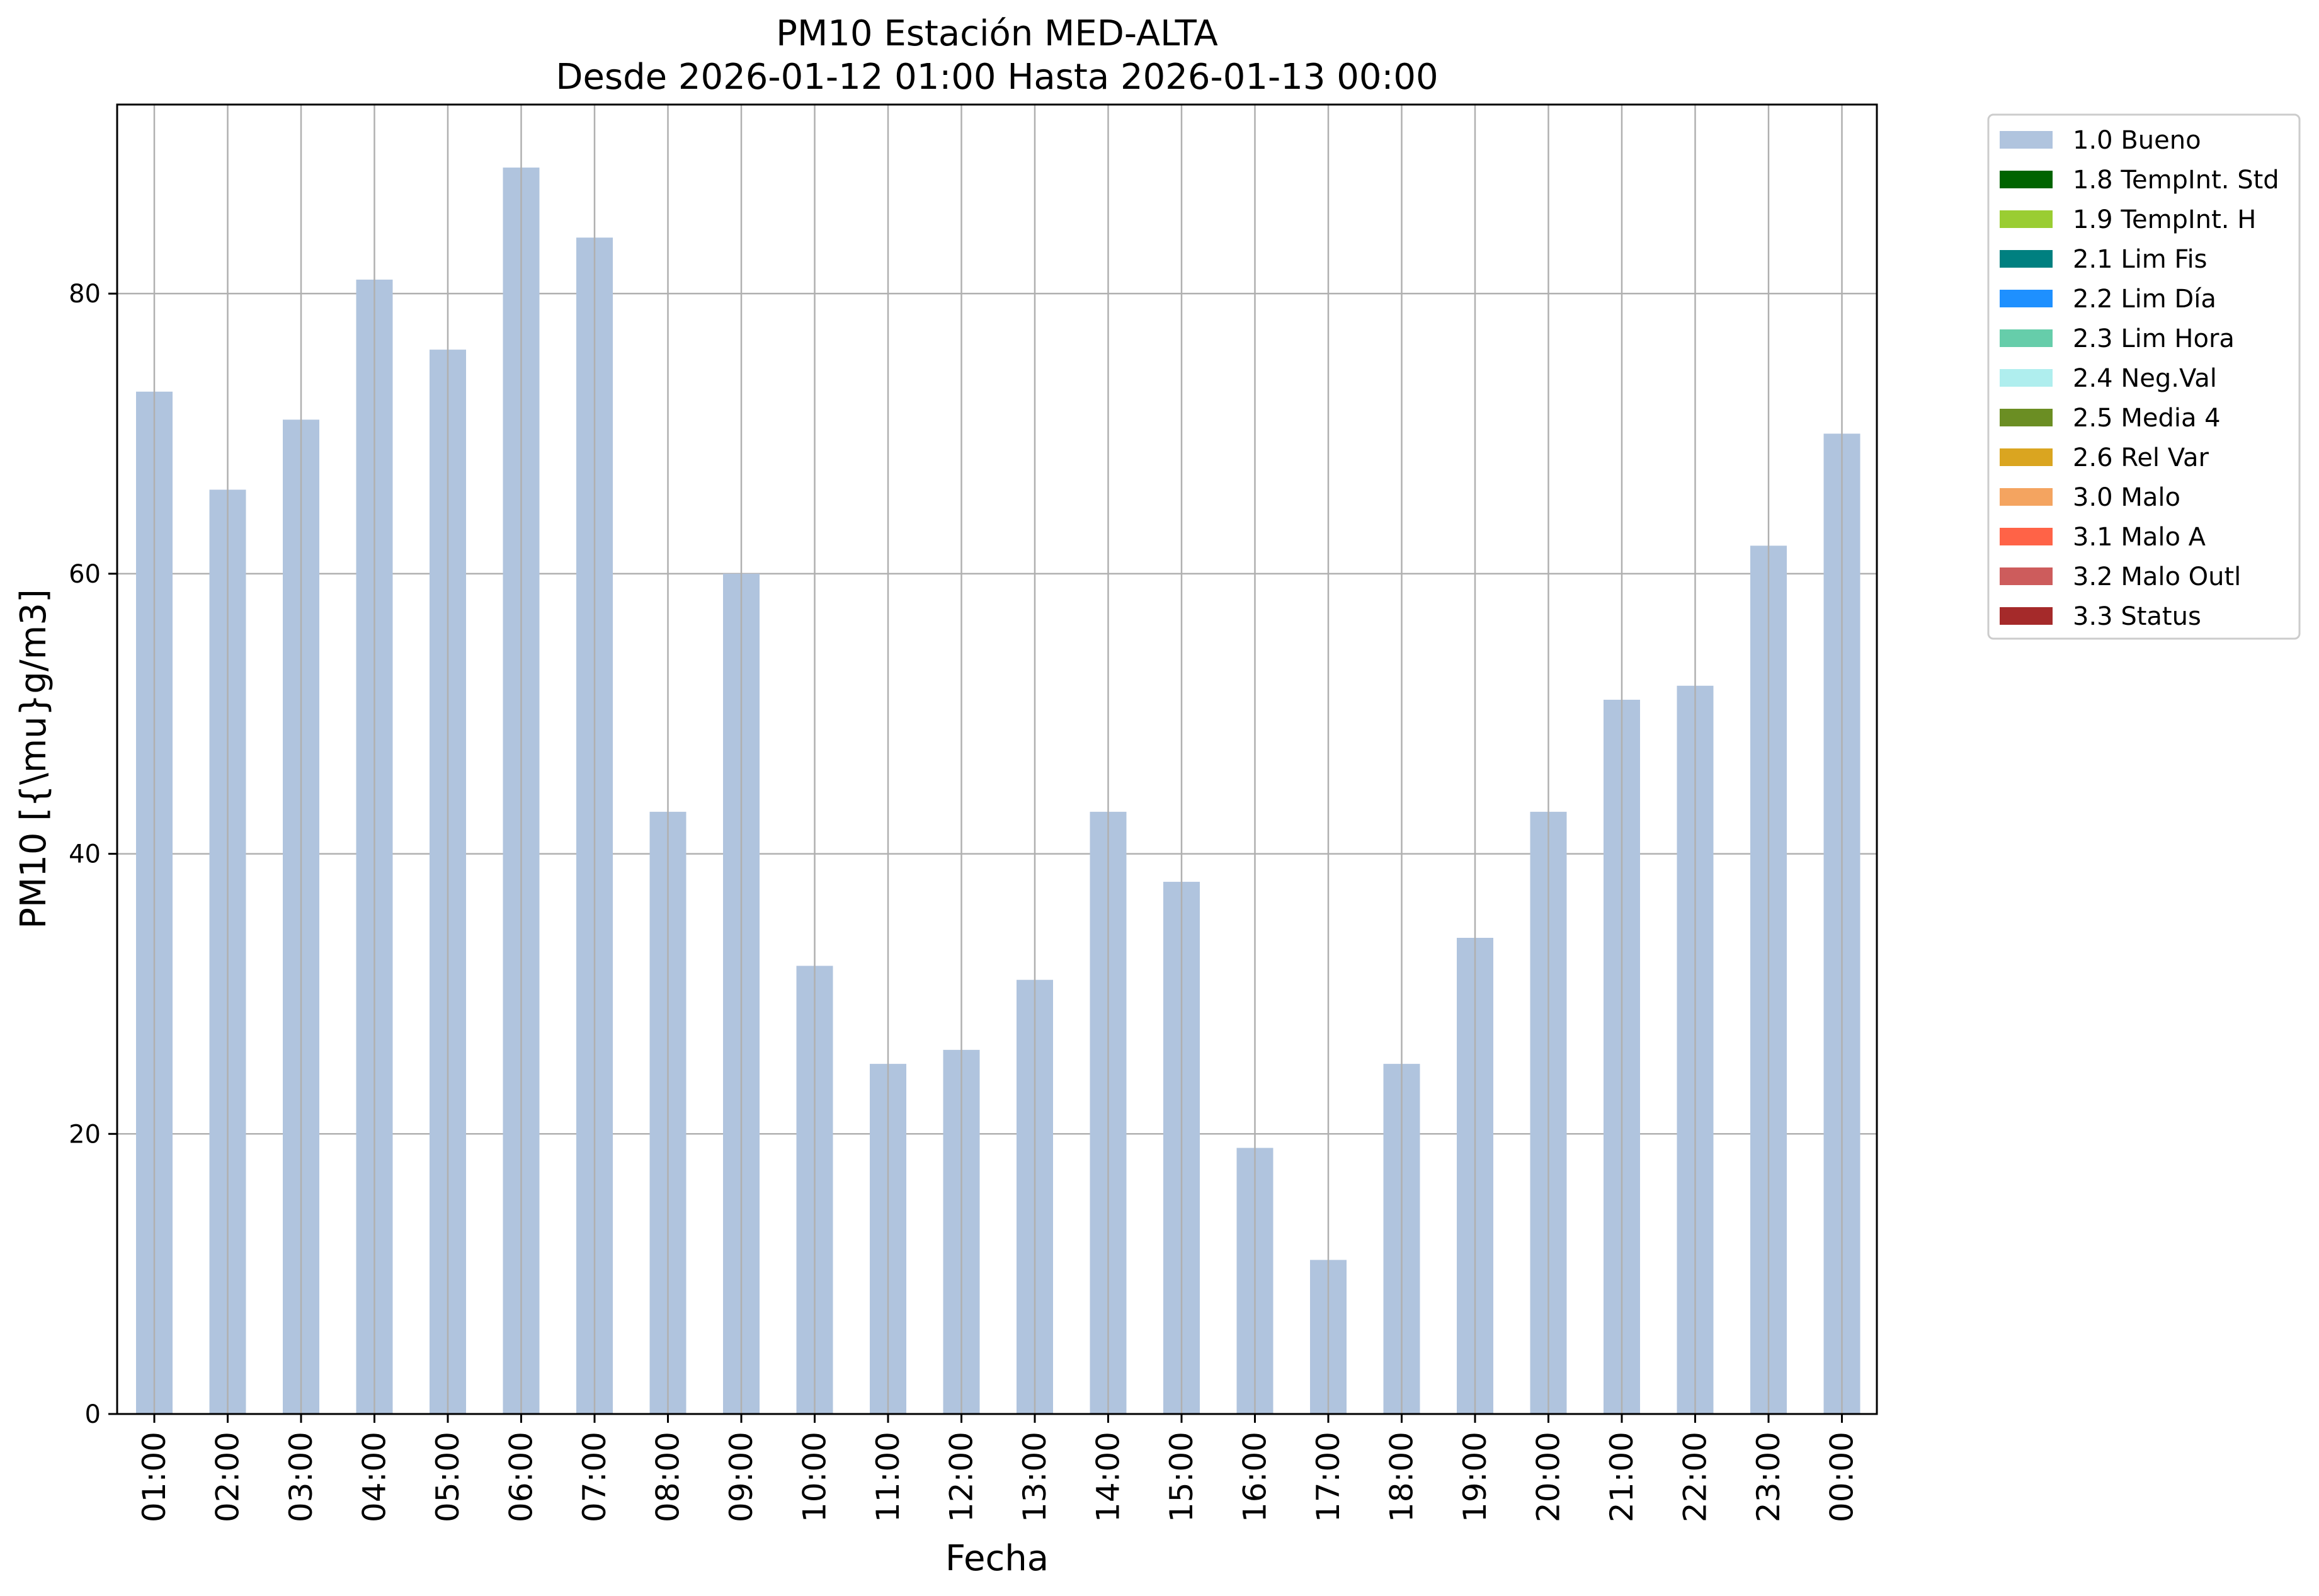  What do you see at coordinates (815, 1477) in the screenshot?
I see `x-tick-label: 10:00` at bounding box center [815, 1477].